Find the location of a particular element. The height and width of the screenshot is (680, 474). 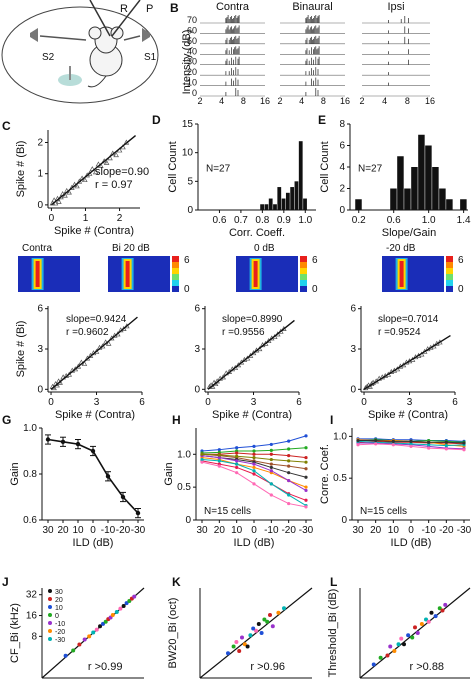

x-tick-label: 6 is located at coordinates (455, 402).